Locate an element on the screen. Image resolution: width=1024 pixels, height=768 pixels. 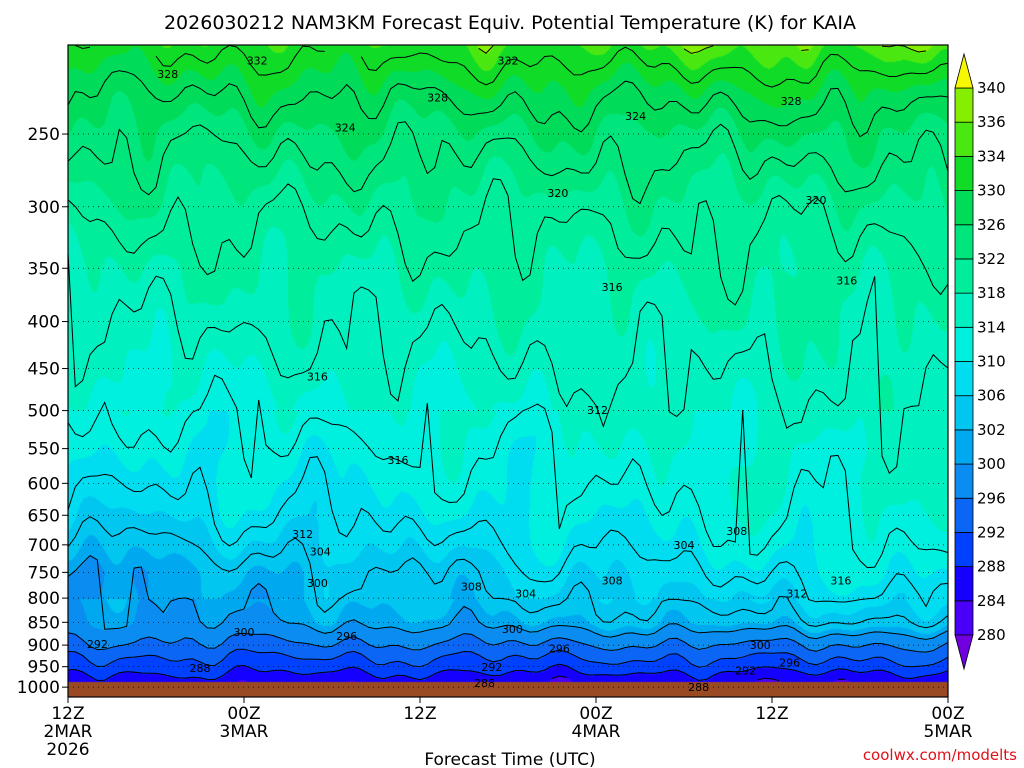
x-tick-label: 5MAR is located at coordinates (948, 732).